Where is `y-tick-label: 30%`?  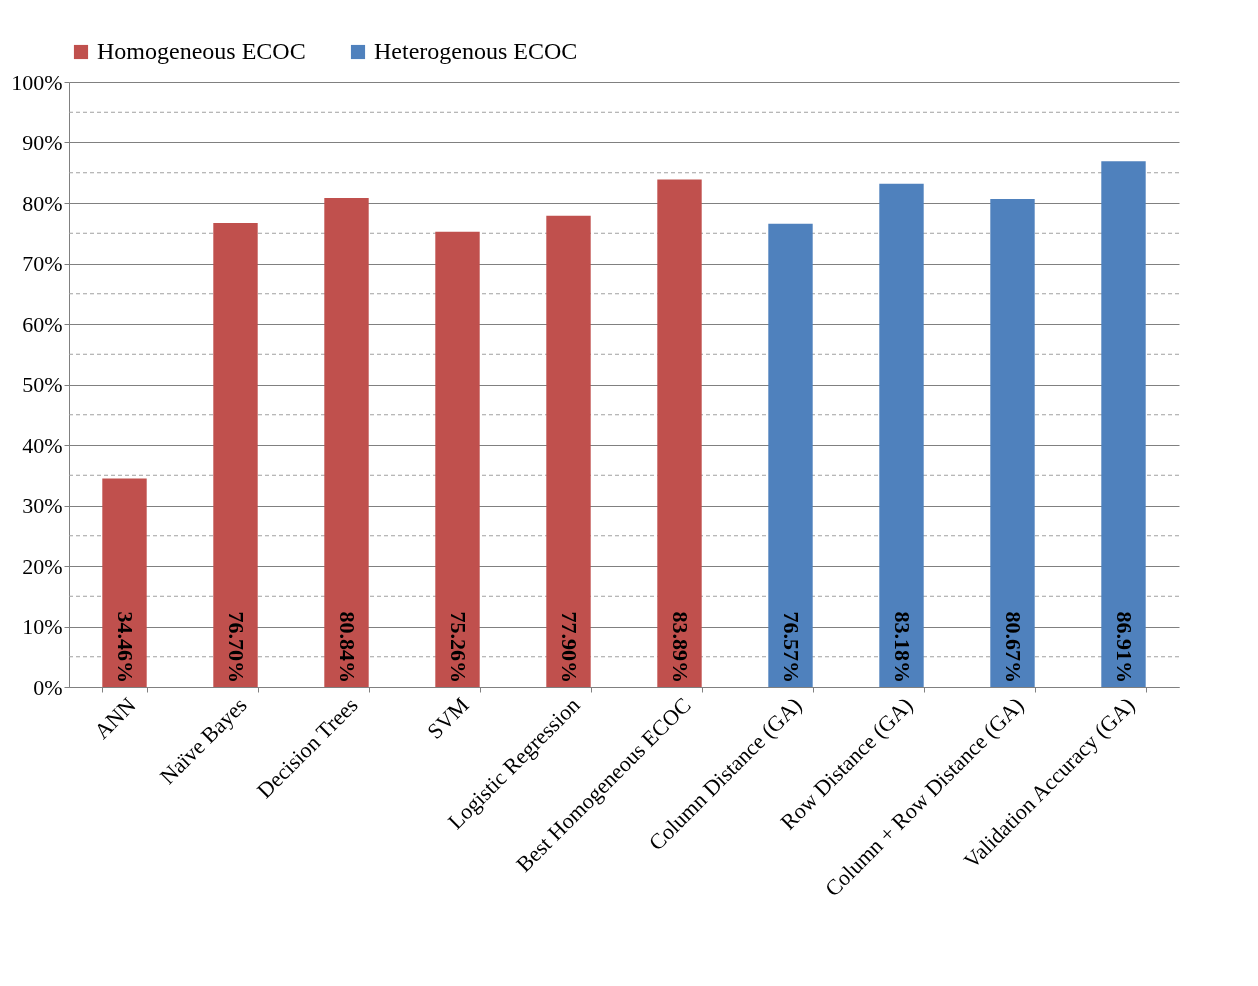 y-tick-label: 30% is located at coordinates (42, 505).